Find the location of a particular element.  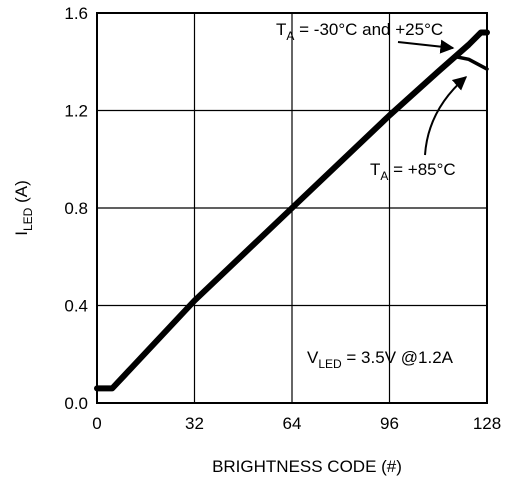

series-line-hot is located at coordinates (462, 64).